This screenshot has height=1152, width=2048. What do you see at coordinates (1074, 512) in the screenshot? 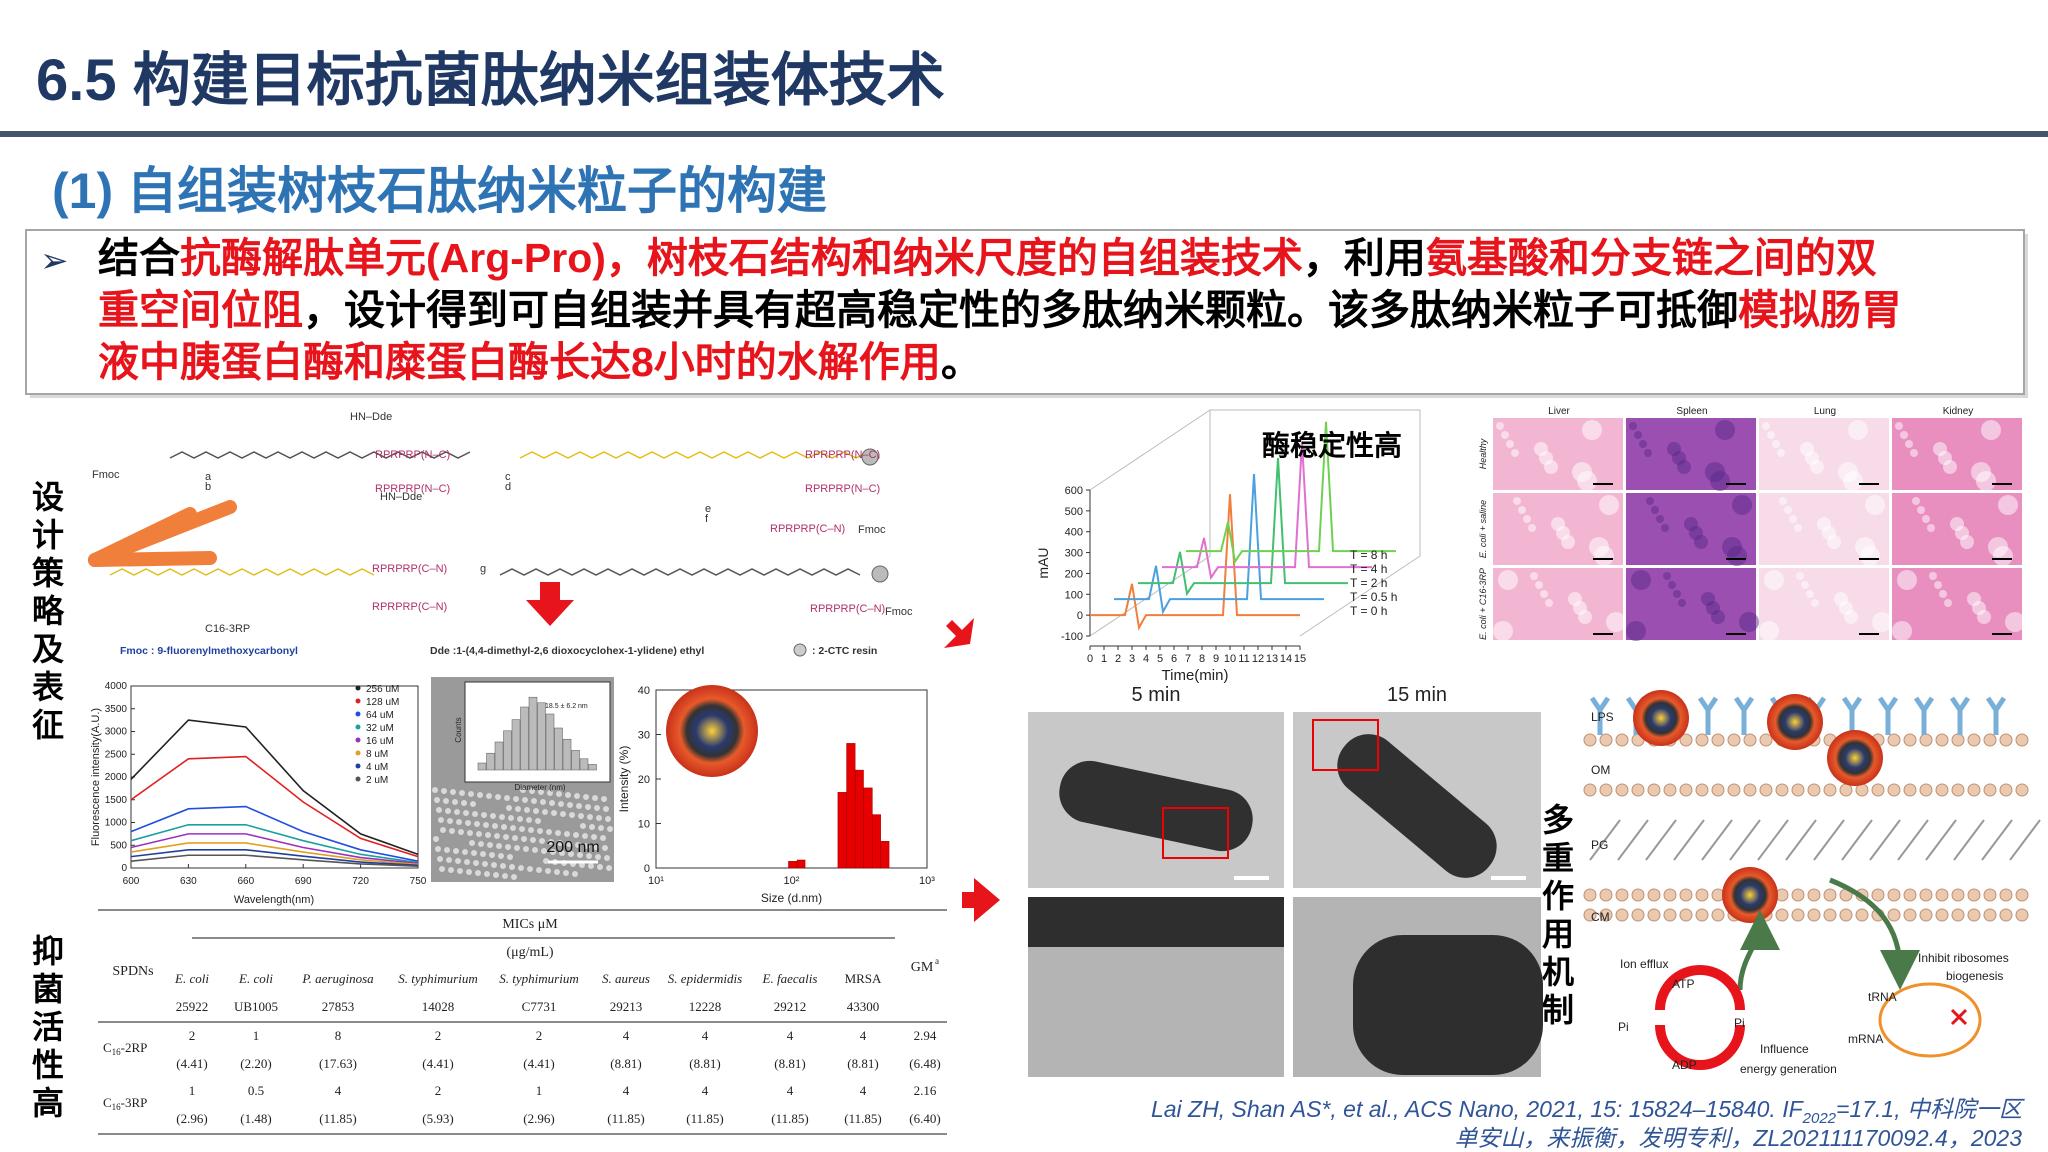
I see `y-tick-label: 500` at bounding box center [1074, 512].